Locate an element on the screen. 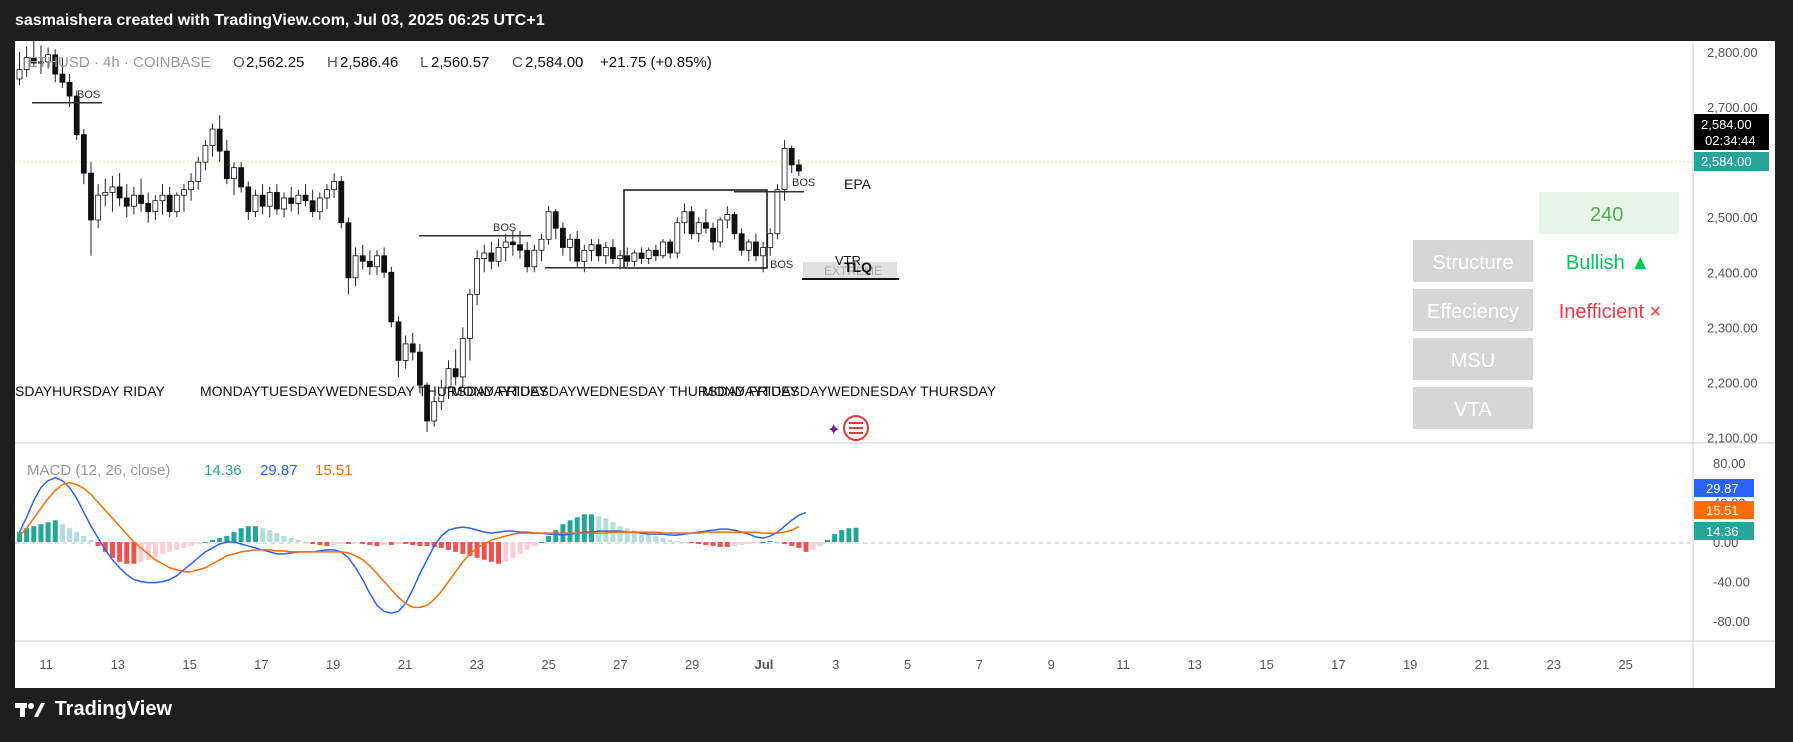 The height and width of the screenshot is (742, 1793). price-tick: 2,800.00 is located at coordinates (1732, 52).